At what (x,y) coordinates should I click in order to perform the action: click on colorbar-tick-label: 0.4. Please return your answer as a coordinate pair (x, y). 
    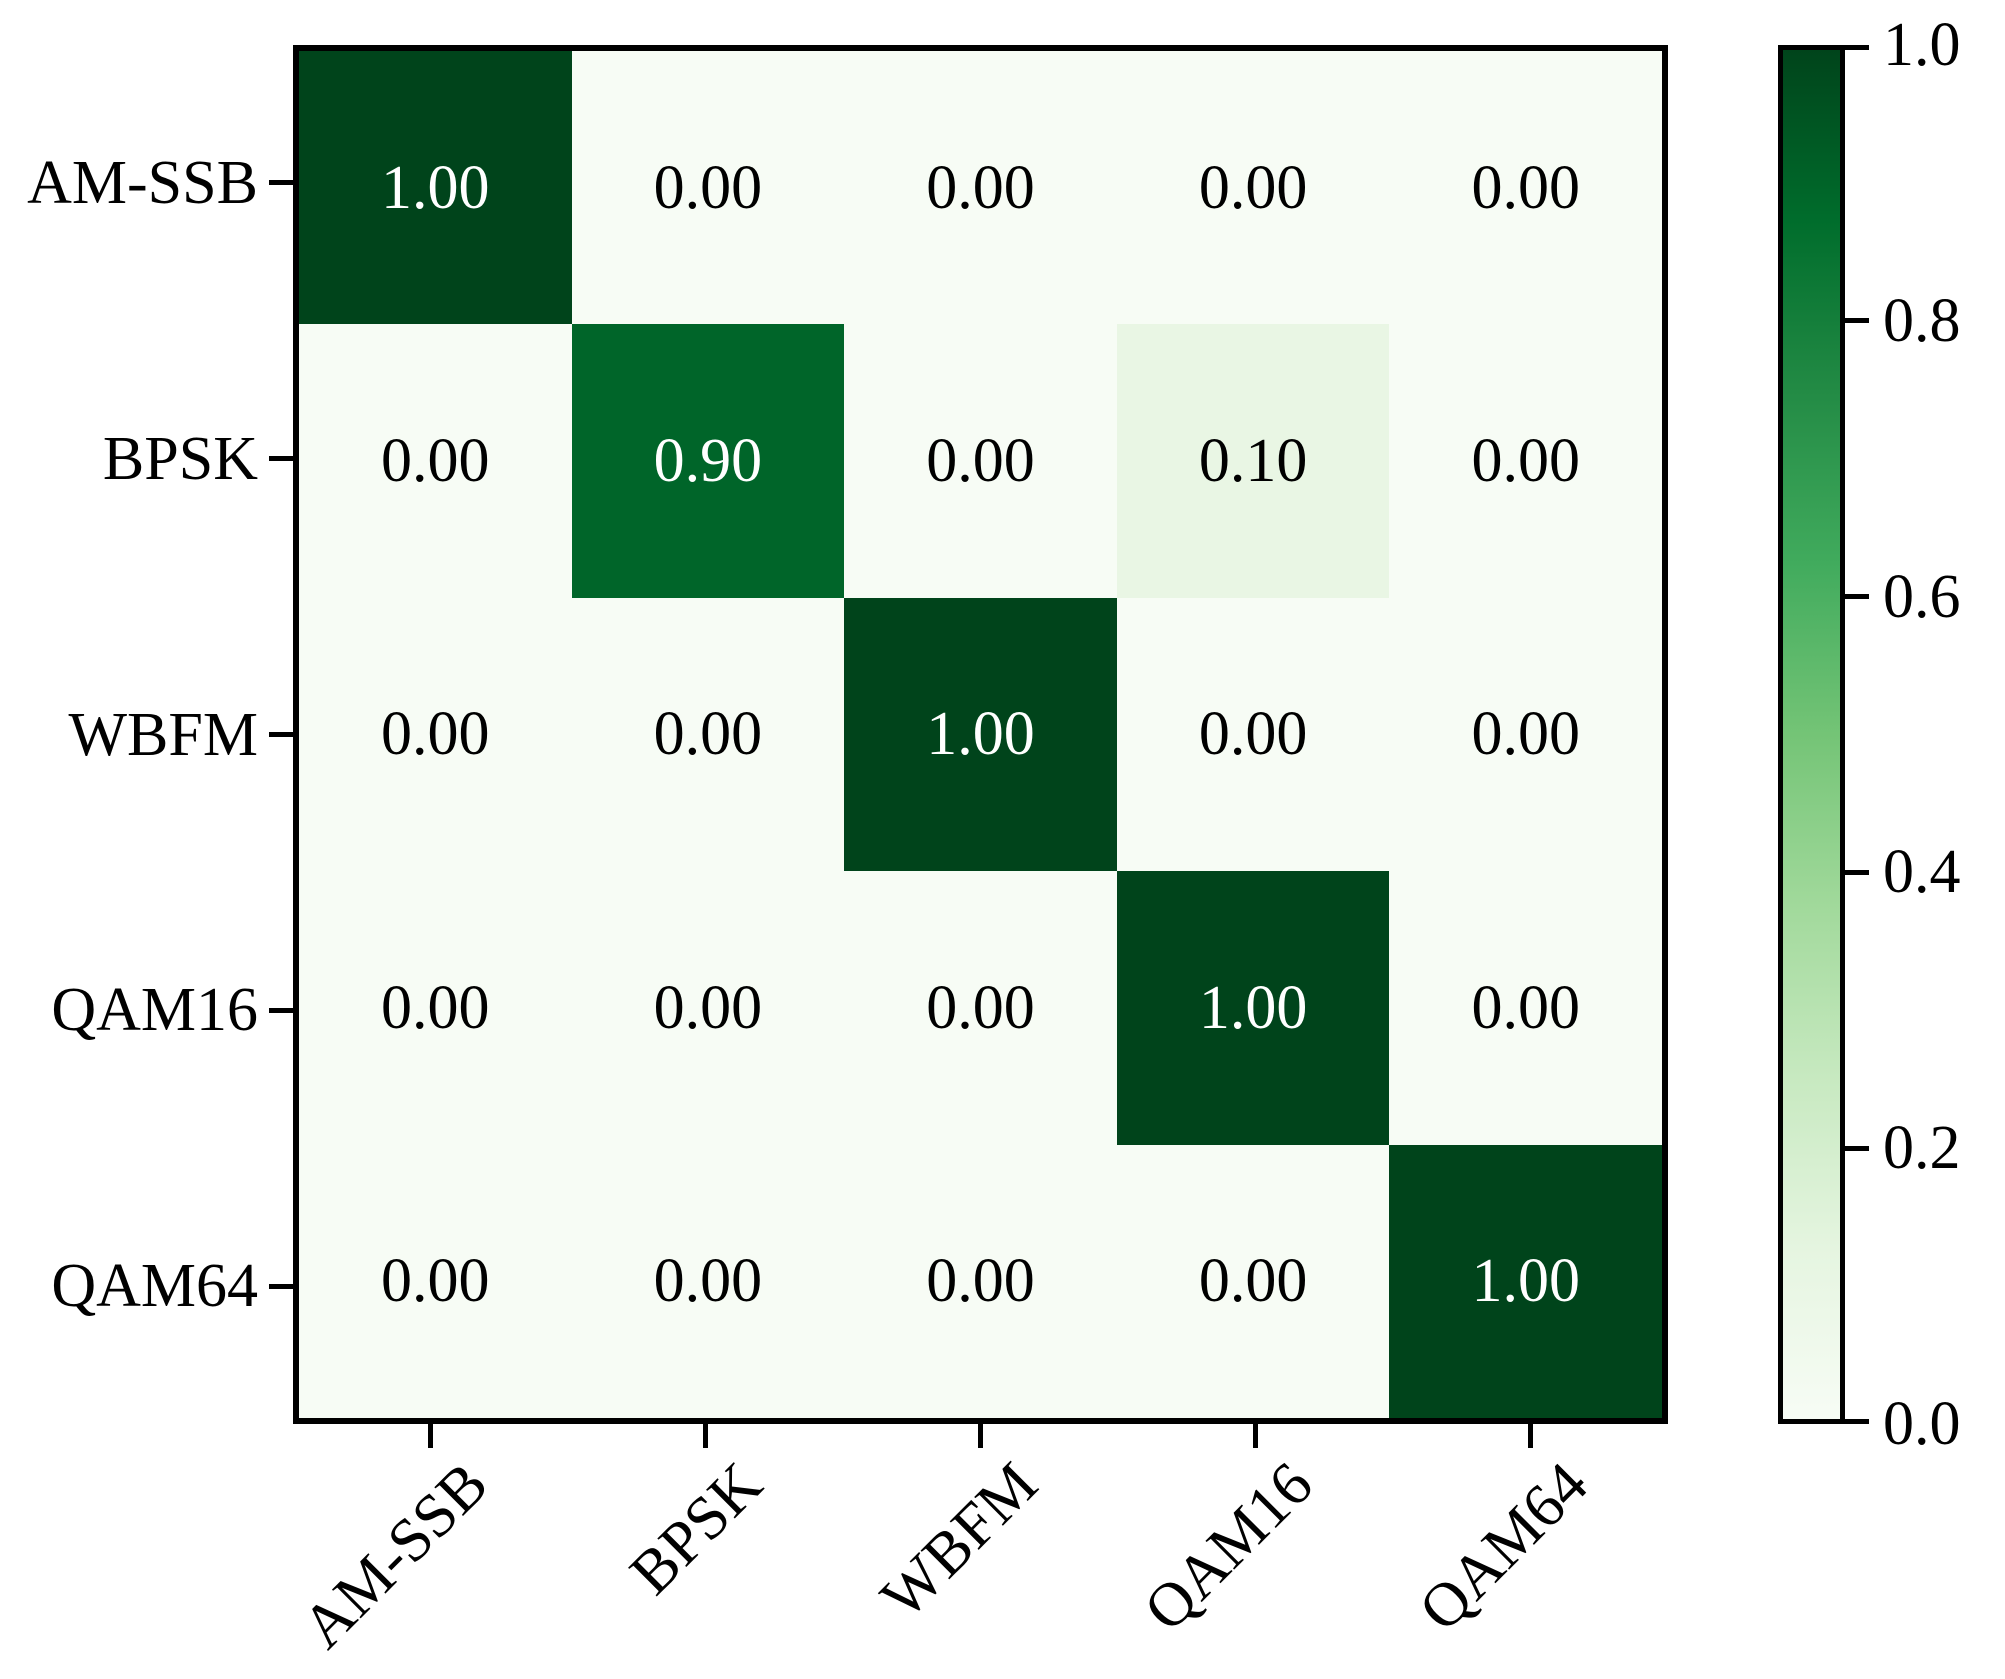
    Looking at the image, I should click on (1922, 872).